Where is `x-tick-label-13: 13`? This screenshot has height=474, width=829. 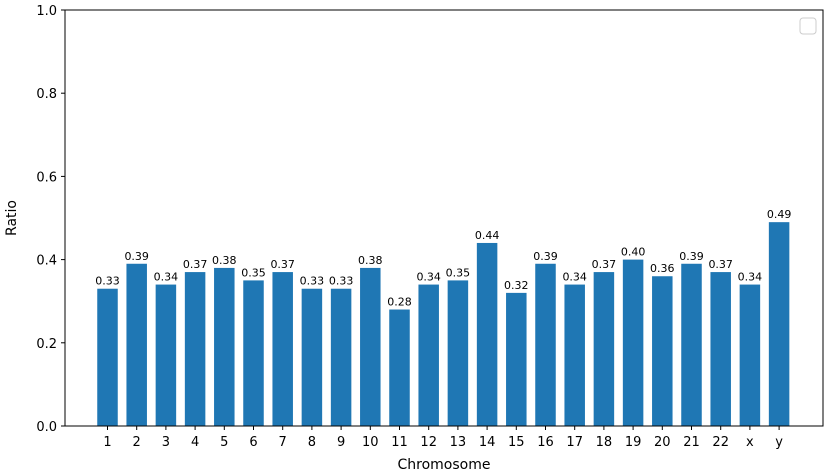 x-tick-label-13: 13 is located at coordinates (458, 442).